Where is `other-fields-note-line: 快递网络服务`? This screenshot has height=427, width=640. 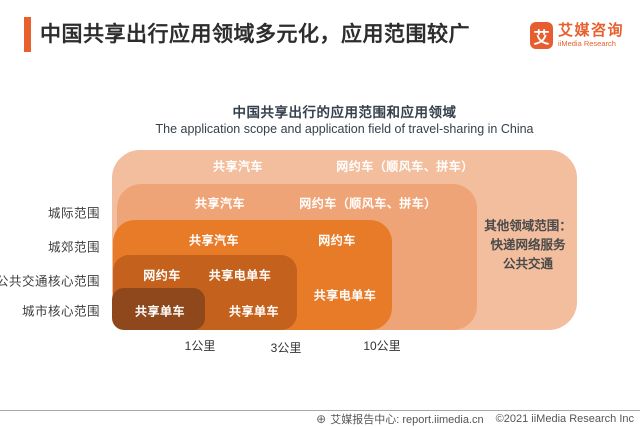
other-fields-note-line: 快递网络服务 is located at coordinates (528, 245).